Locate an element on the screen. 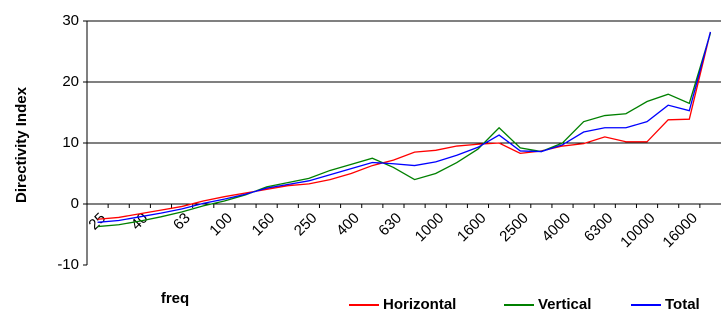  x-tick-label: 630 is located at coordinates (390, 225).